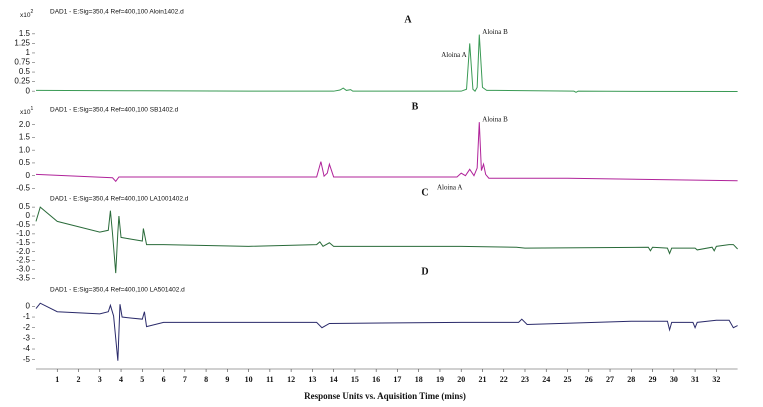  Describe the element at coordinates (142, 379) in the screenshot. I see `x-tick-label: 5` at that location.